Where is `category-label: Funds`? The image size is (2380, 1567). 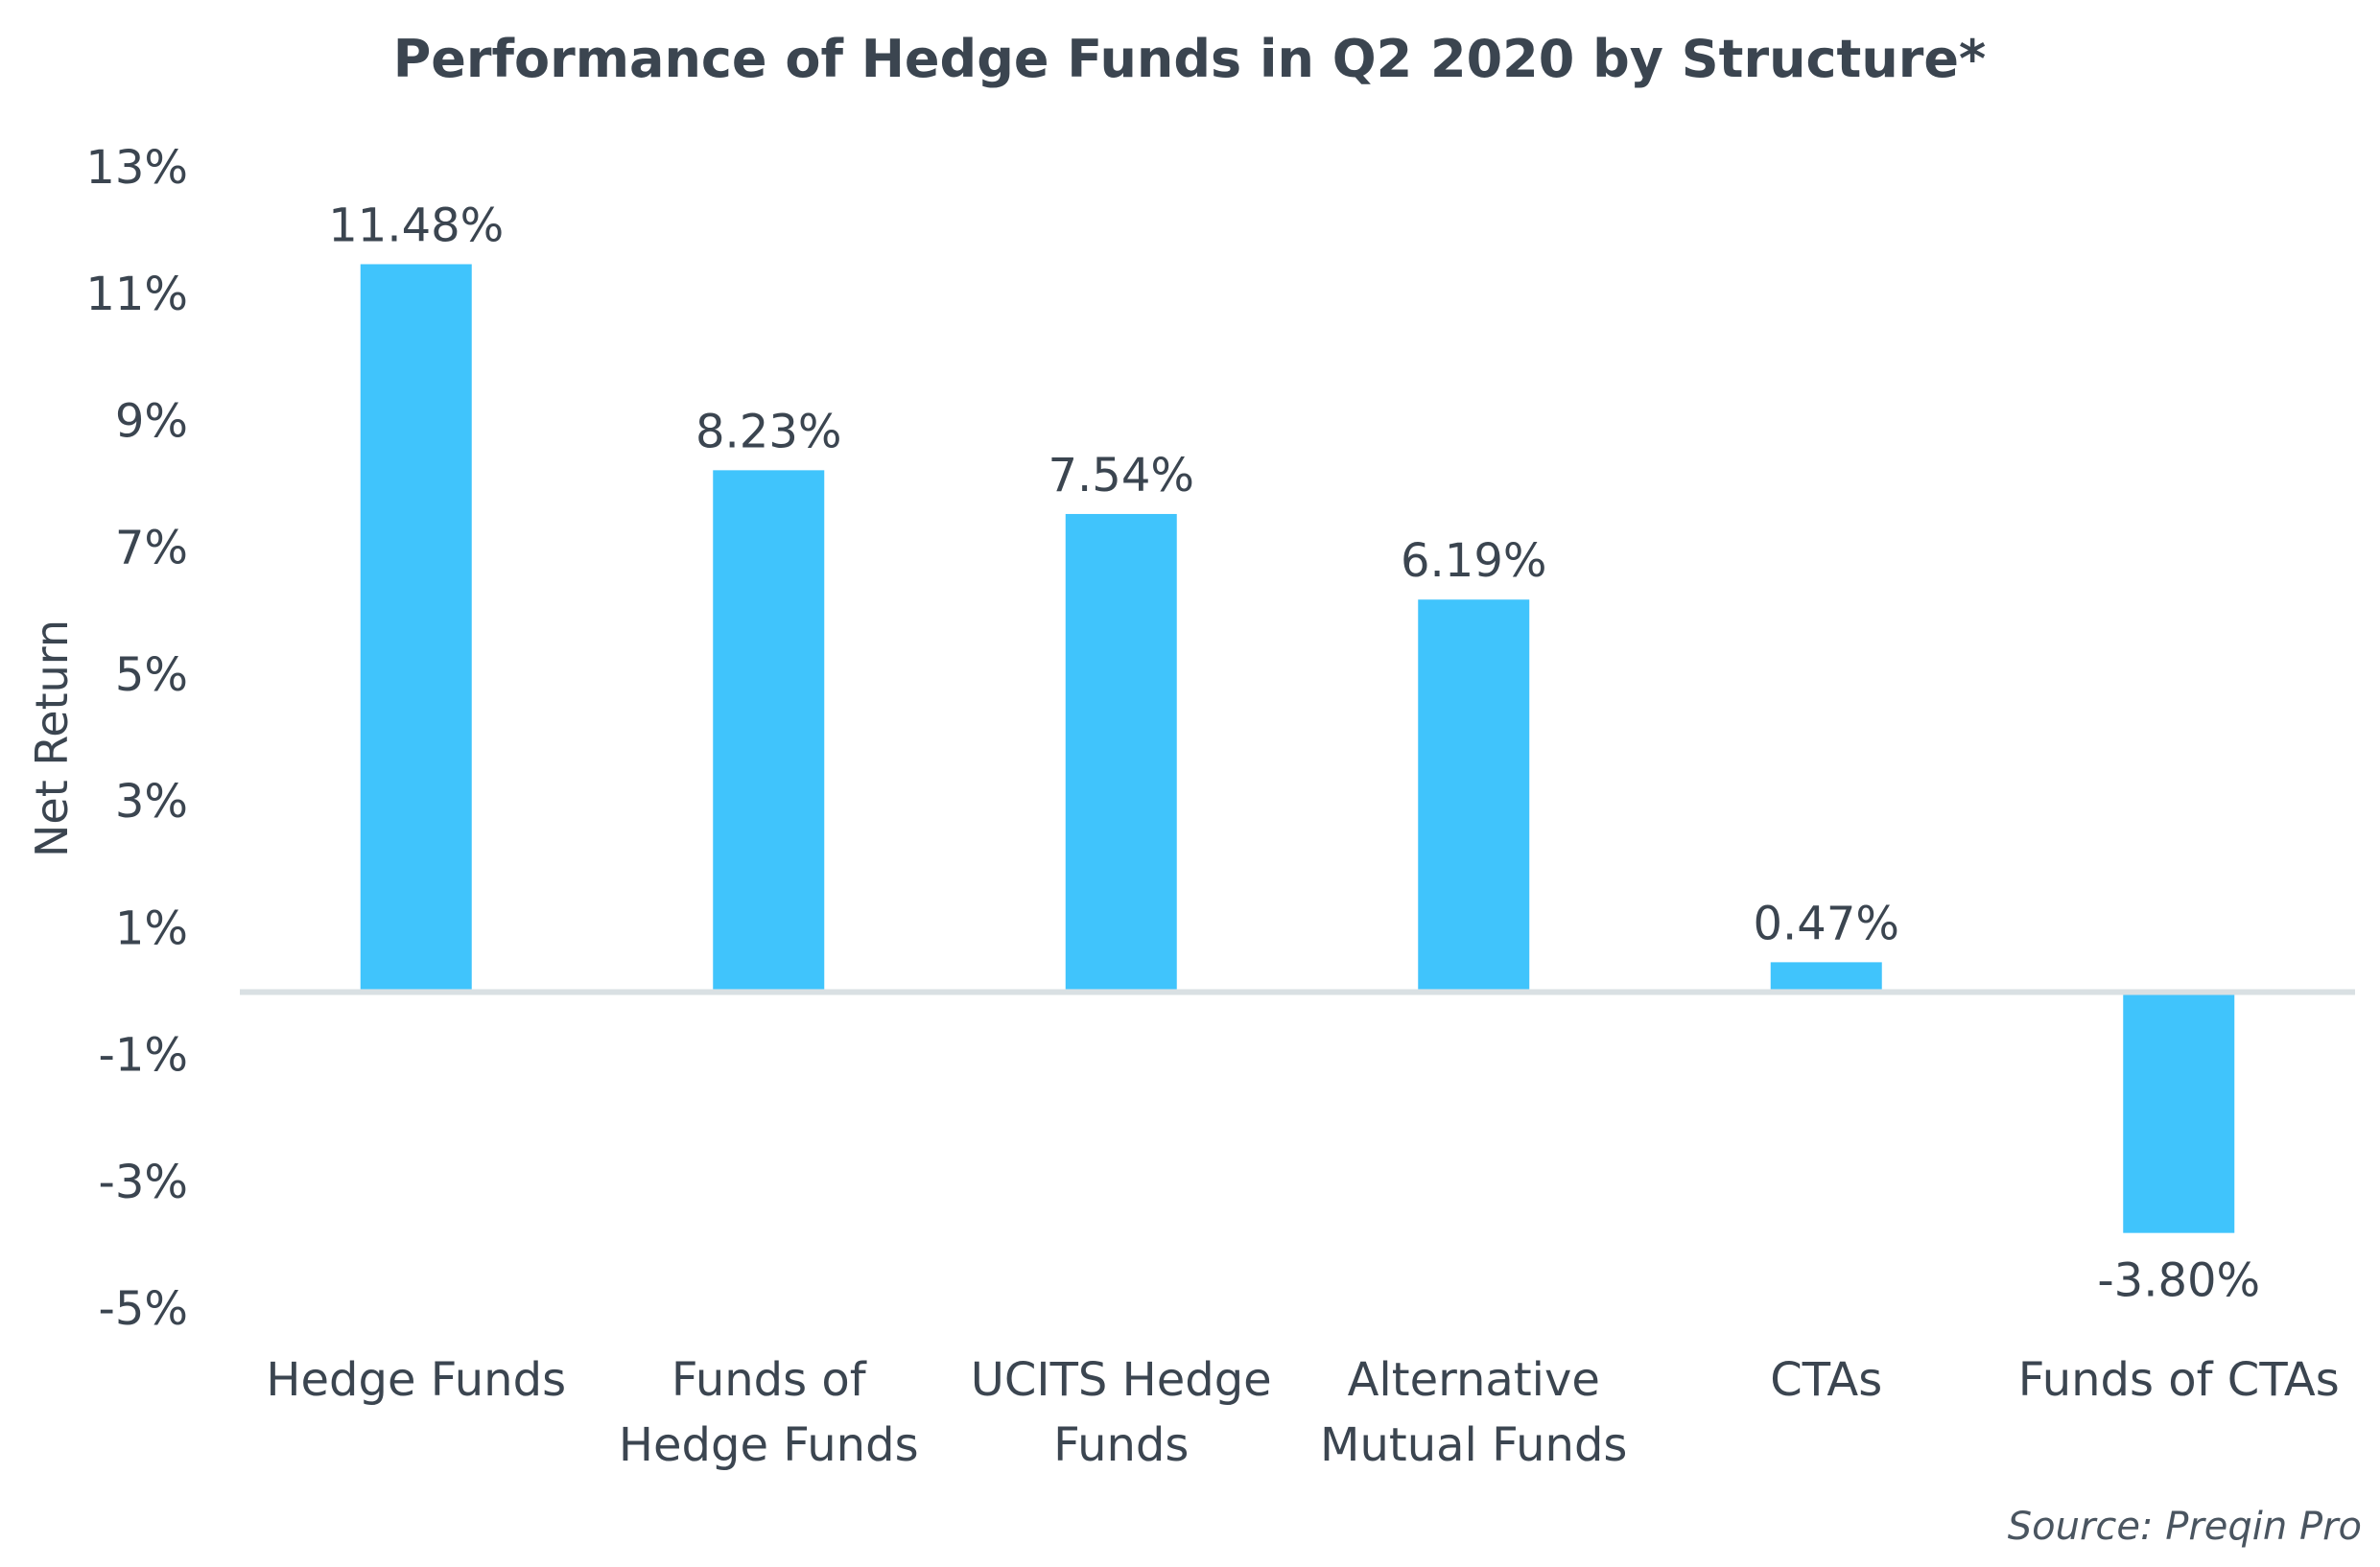
category-label: Funds is located at coordinates (1121, 1445).